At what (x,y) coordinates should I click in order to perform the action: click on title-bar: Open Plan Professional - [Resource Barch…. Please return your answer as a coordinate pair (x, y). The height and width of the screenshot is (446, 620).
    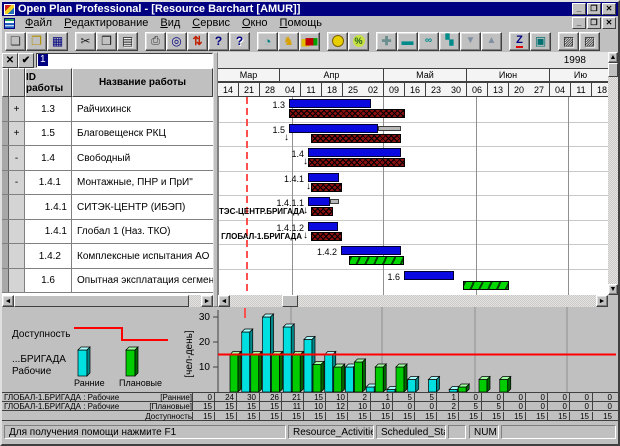
    Looking at the image, I should click on (310, 9).